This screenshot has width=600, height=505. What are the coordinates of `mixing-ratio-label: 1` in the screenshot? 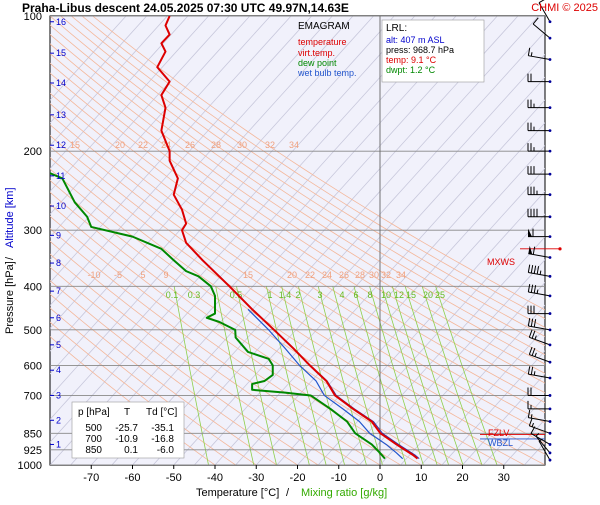 It's located at (269, 295).